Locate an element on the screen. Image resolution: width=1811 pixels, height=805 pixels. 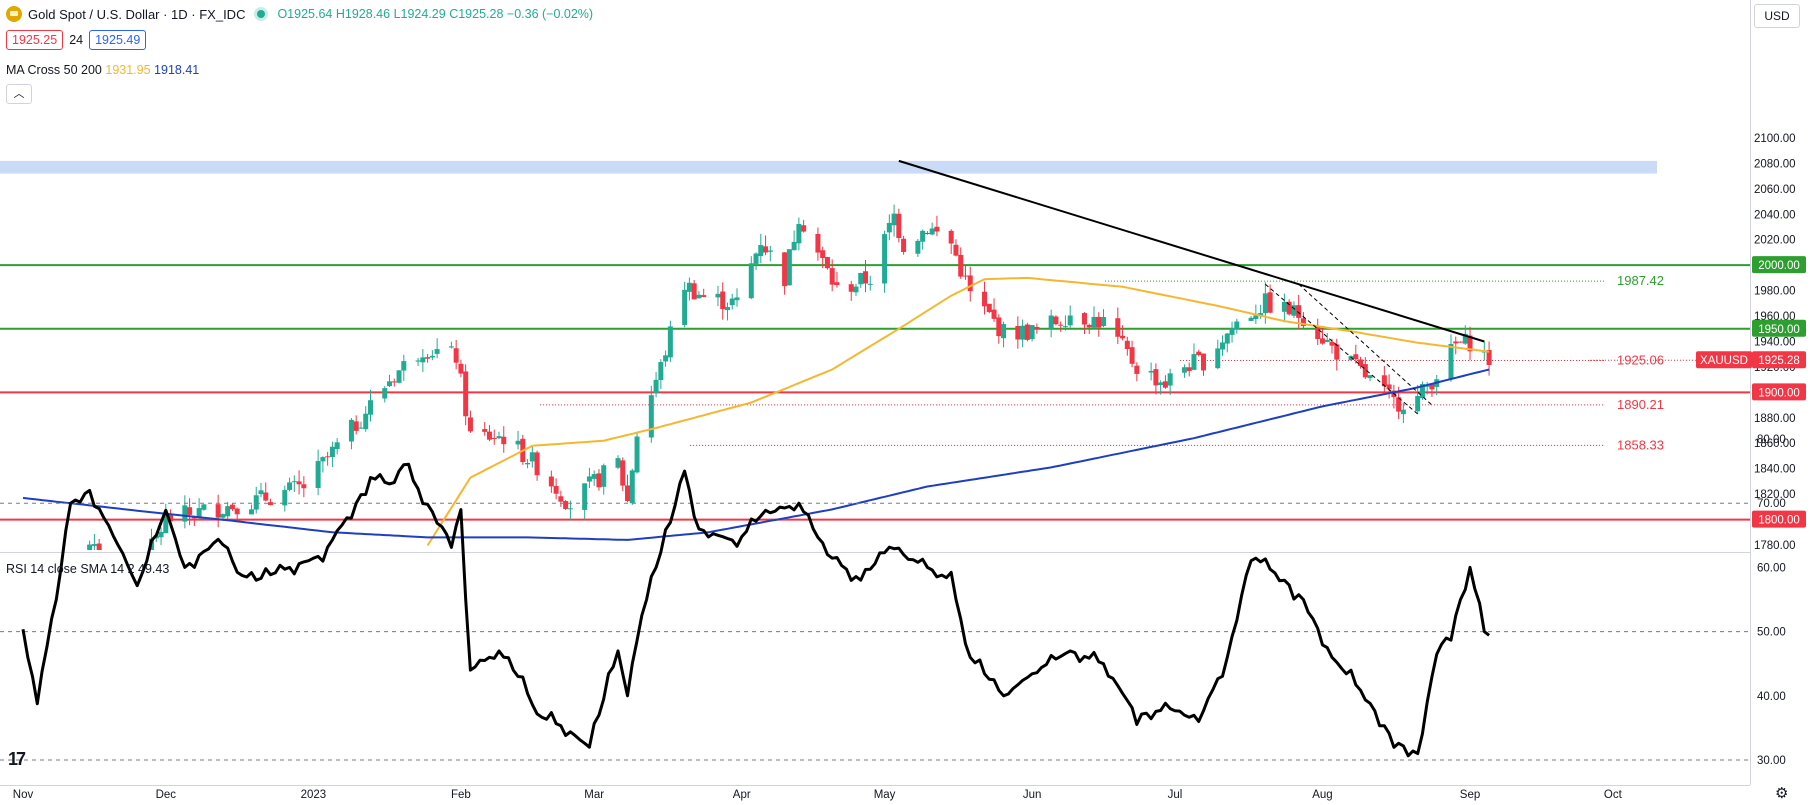
sell-price: 1925.25 is located at coordinates (35, 40).